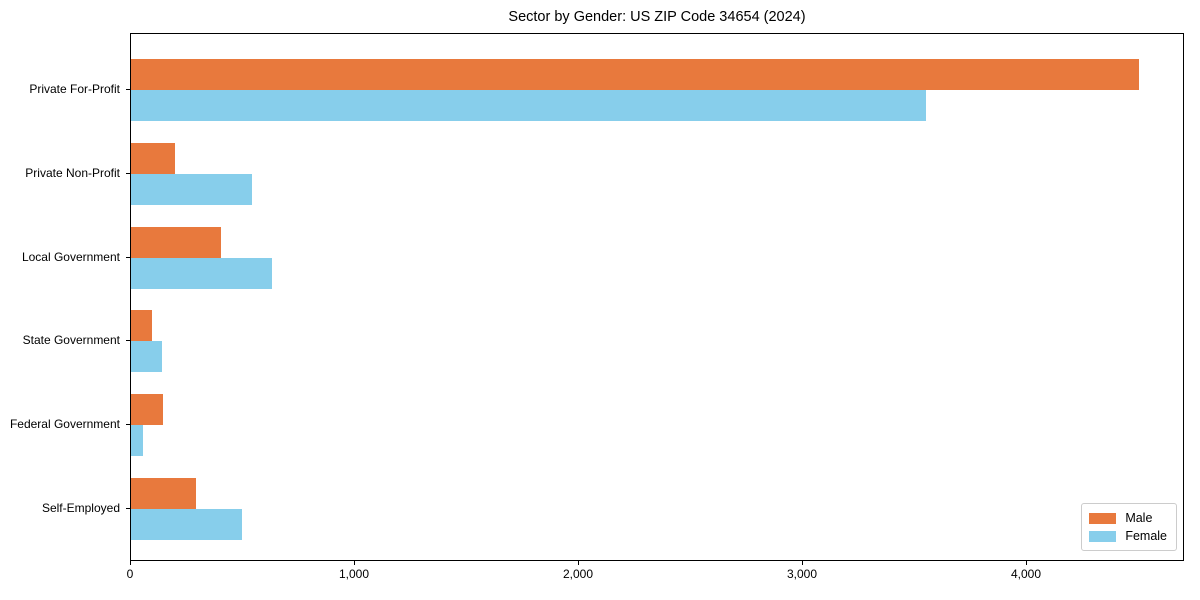 This screenshot has height=600, width=1200. Describe the element at coordinates (176, 242) in the screenshot. I see `bar-male-local-government` at that location.